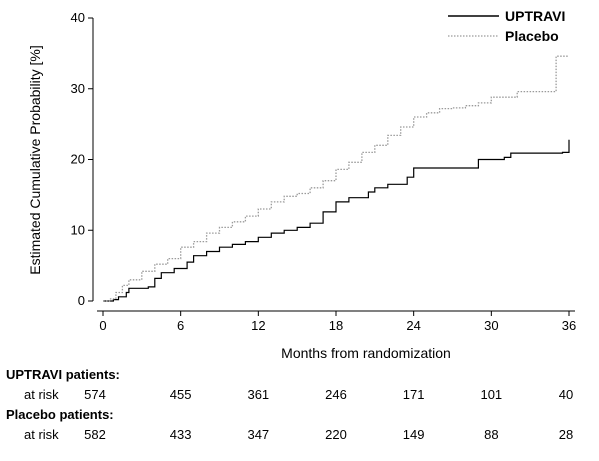 This screenshot has width=599, height=461. What do you see at coordinates (258, 434) in the screenshot?
I see `risk-count: 347` at bounding box center [258, 434].